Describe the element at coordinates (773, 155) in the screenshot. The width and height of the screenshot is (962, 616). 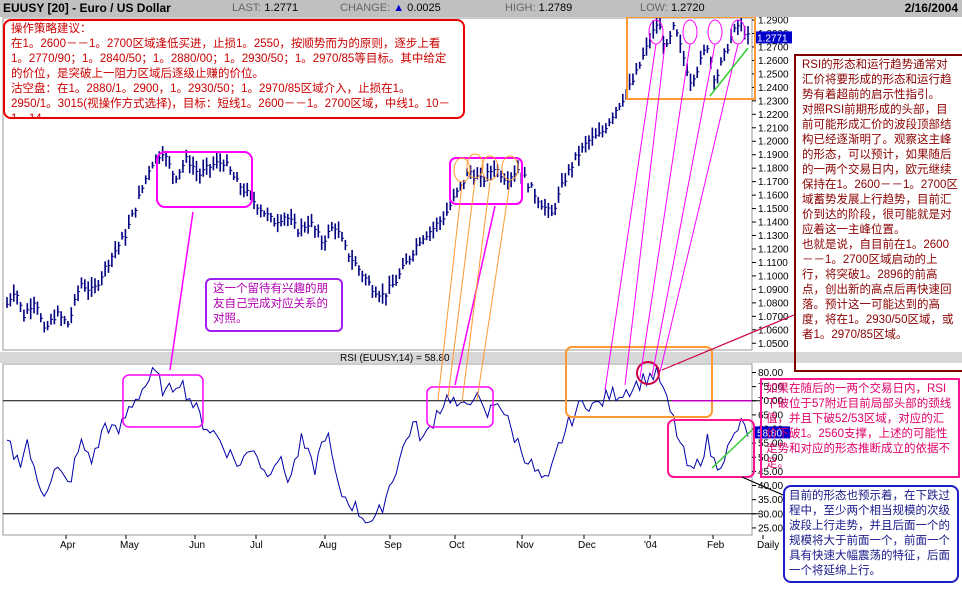
I see `price-tick-label: 1.1900` at that location.